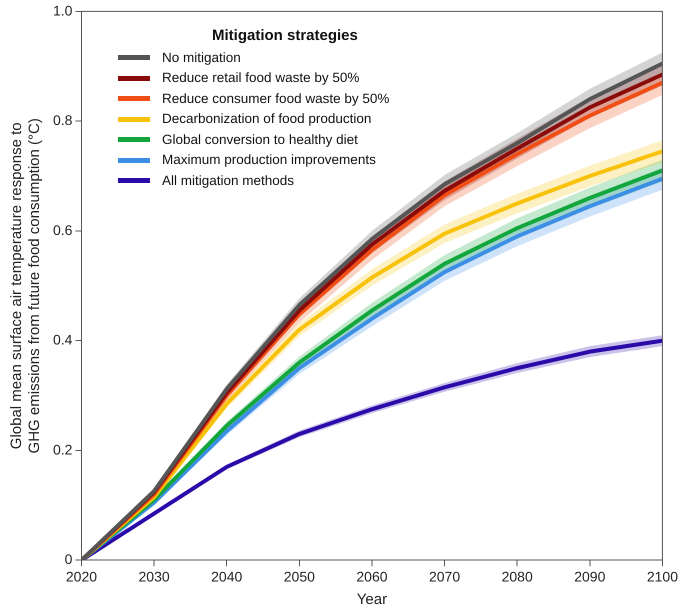 This screenshot has width=681, height=613. I want to click on x-tick-label: 2080, so click(517, 576).